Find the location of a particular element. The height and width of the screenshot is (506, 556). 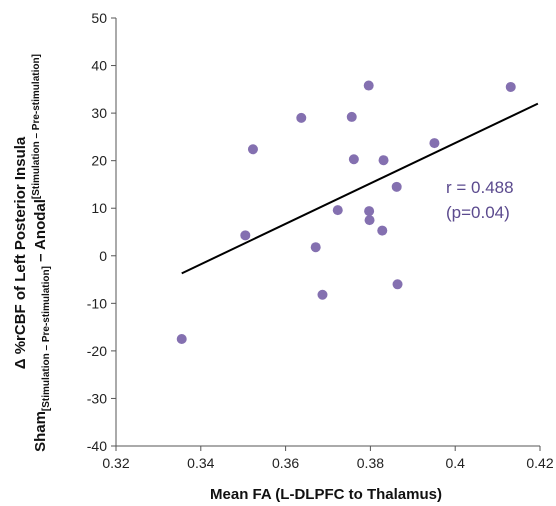

x-tick-label: 0.4 is located at coordinates (455, 463).